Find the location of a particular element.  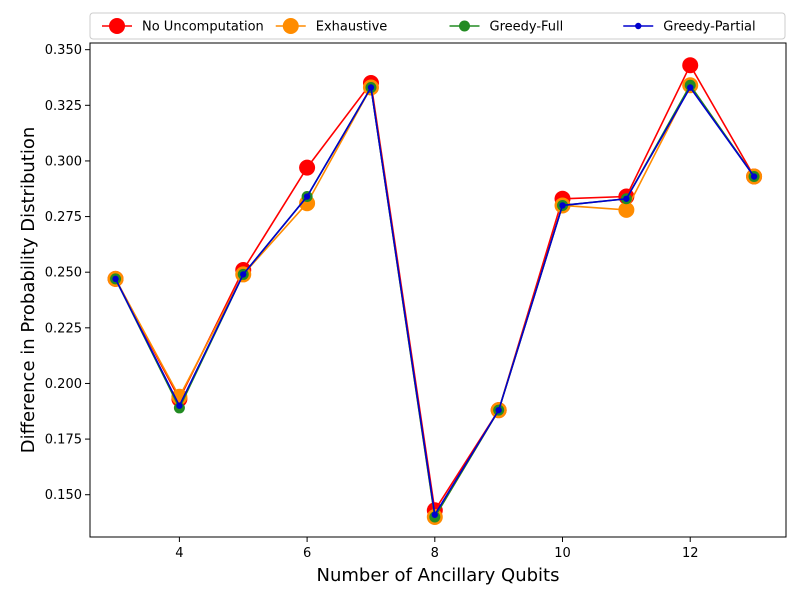

x-tick-label: 8 is located at coordinates (435, 553).